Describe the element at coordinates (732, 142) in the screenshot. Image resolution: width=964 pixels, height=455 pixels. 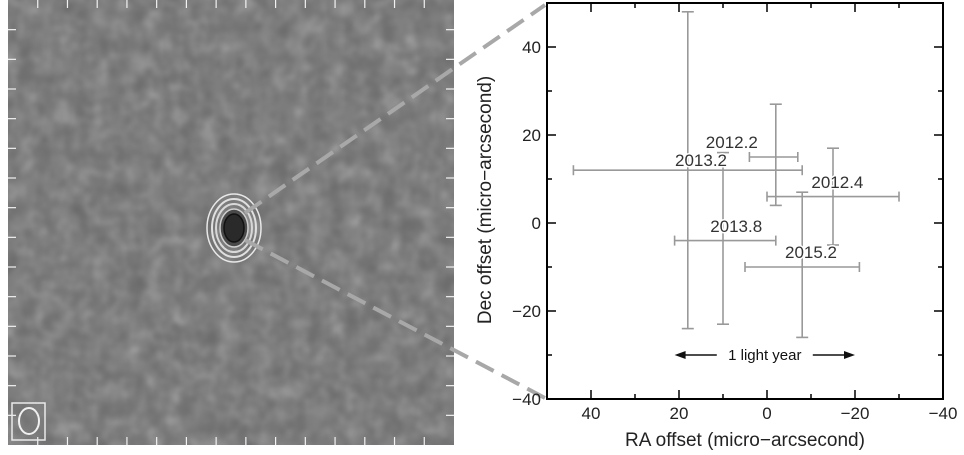
I see `epoch-label: 2012.2` at that location.